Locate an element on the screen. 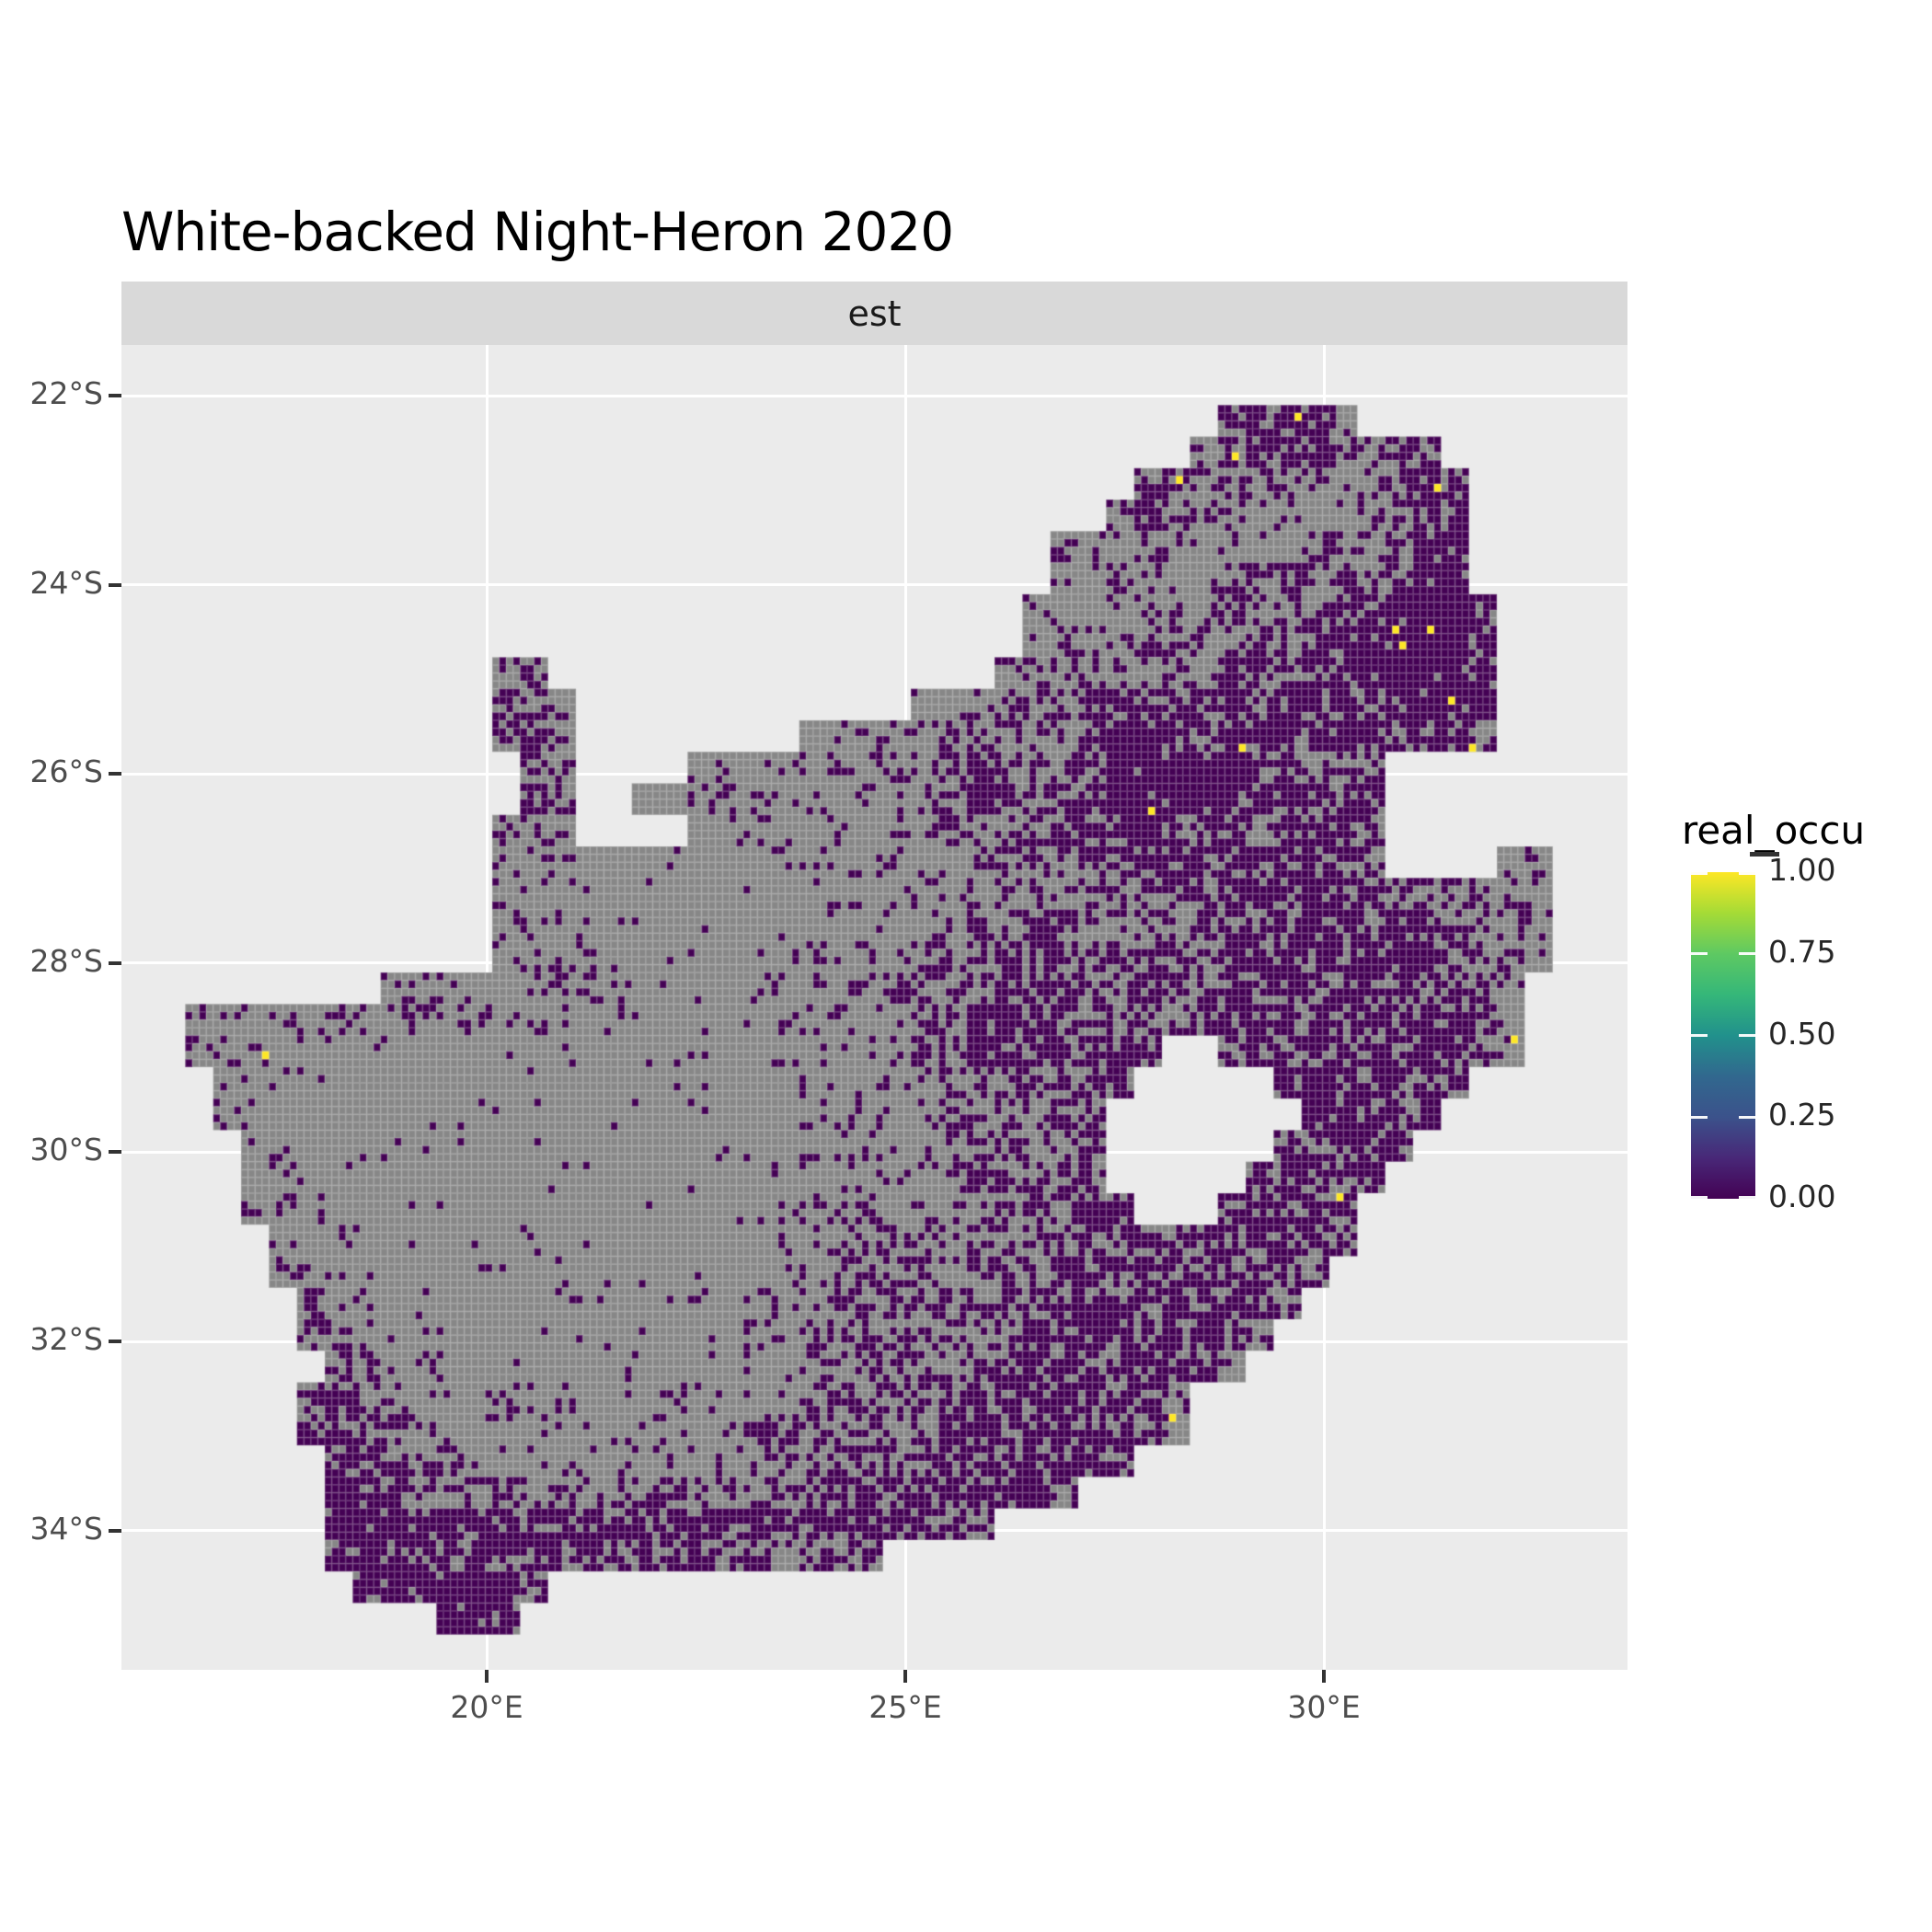 This screenshot has height=1932, width=1932. y-tick-label: 32°S is located at coordinates (66, 1339).